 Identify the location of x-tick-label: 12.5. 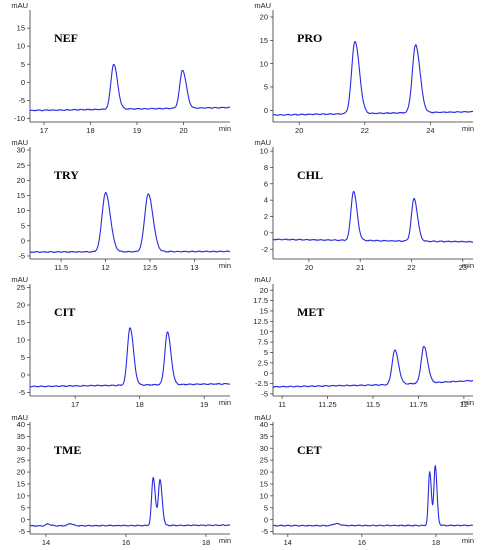
(150, 267).